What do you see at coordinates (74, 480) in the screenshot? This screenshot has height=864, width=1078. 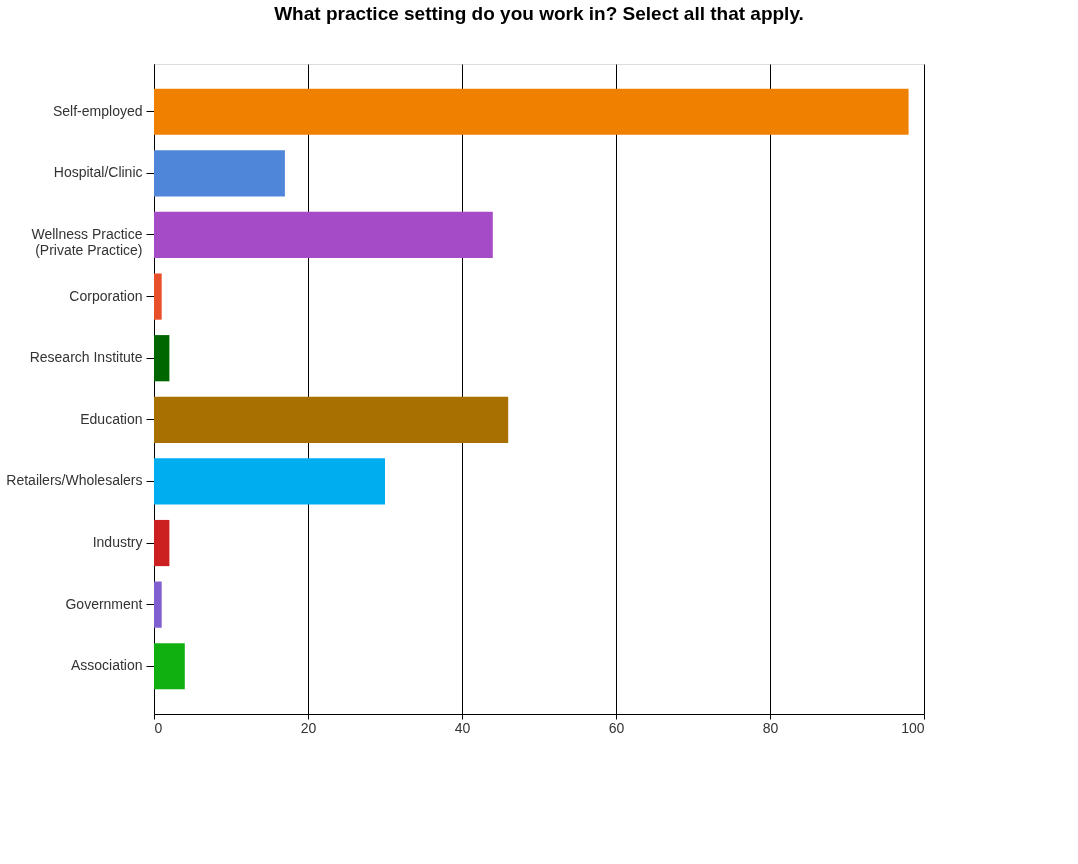 I see `y-tick-label: Retailers/Wholesalers` at bounding box center [74, 480].